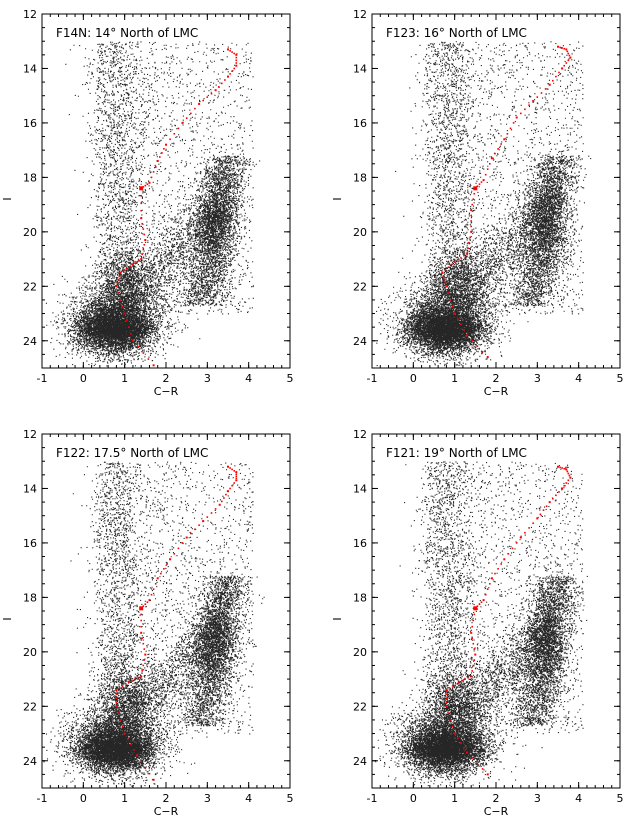 The height and width of the screenshot is (819, 634). Describe the element at coordinates (30, 597) in the screenshot. I see `y-tick-label: 18` at that location.